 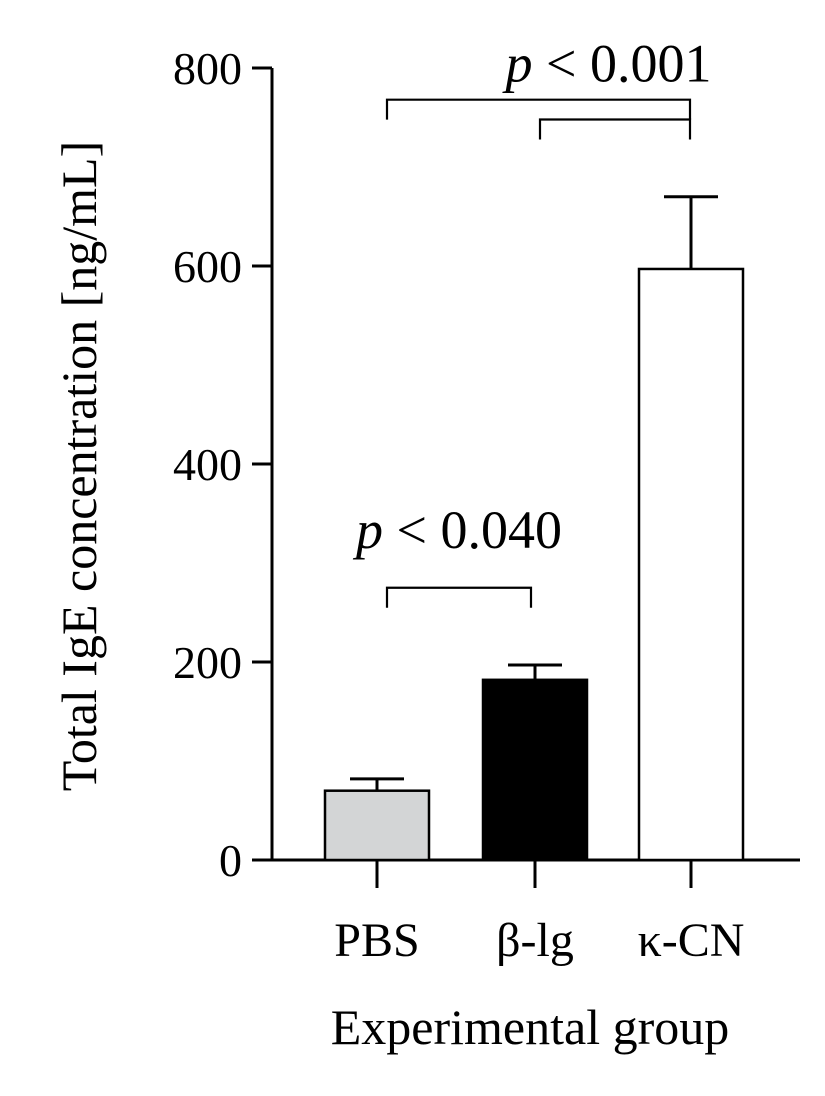 What do you see at coordinates (207, 68) in the screenshot?
I see `y-tick-label-4: 800` at bounding box center [207, 68].